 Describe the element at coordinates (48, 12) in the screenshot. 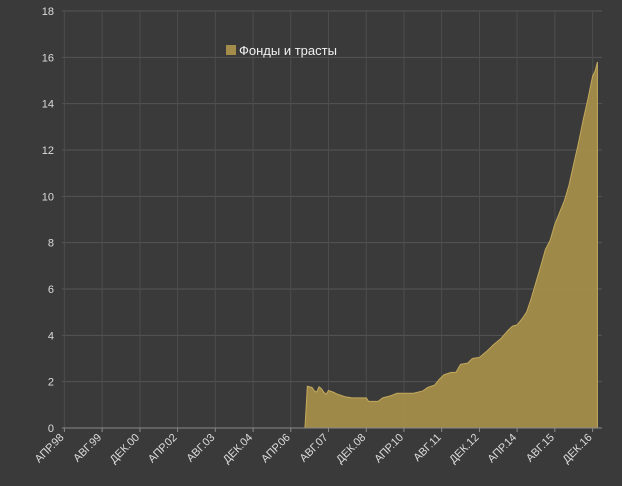

I see `y-tick-label: 18` at that location.